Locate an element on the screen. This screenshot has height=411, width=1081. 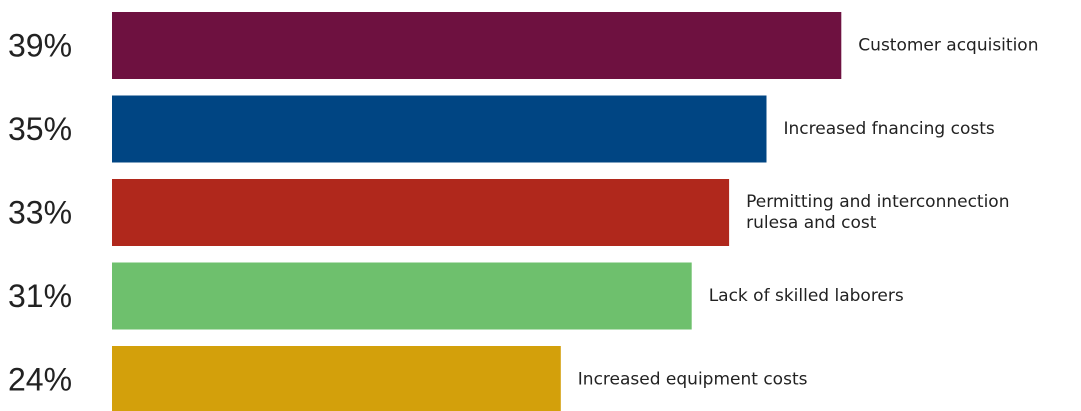
category-label-line: rulesa and cost is located at coordinates (811, 223).